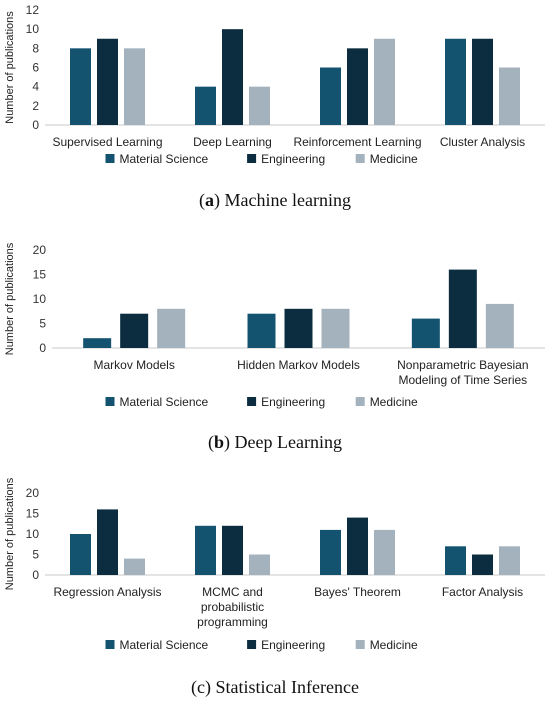 This screenshot has width=550, height=703. Describe the element at coordinates (202, 200) in the screenshot. I see `caption-a-open: (` at that location.